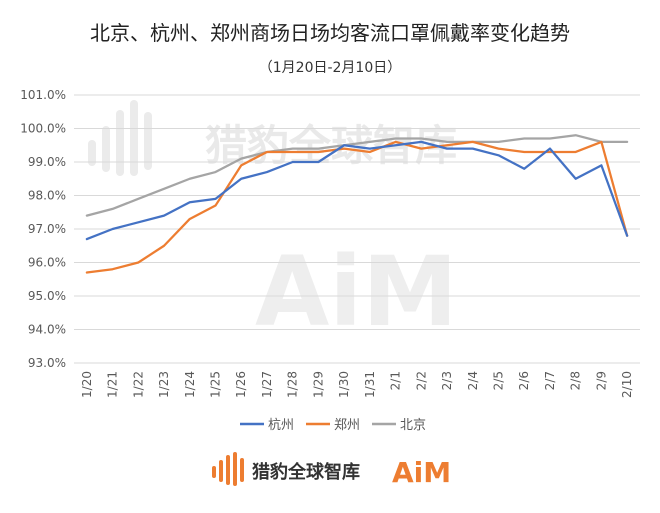 Image resolution: width=660 pixels, height=513 pixels. What do you see at coordinates (113, 384) in the screenshot?
I see `x-tick-label: 1/21` at bounding box center [113, 384].